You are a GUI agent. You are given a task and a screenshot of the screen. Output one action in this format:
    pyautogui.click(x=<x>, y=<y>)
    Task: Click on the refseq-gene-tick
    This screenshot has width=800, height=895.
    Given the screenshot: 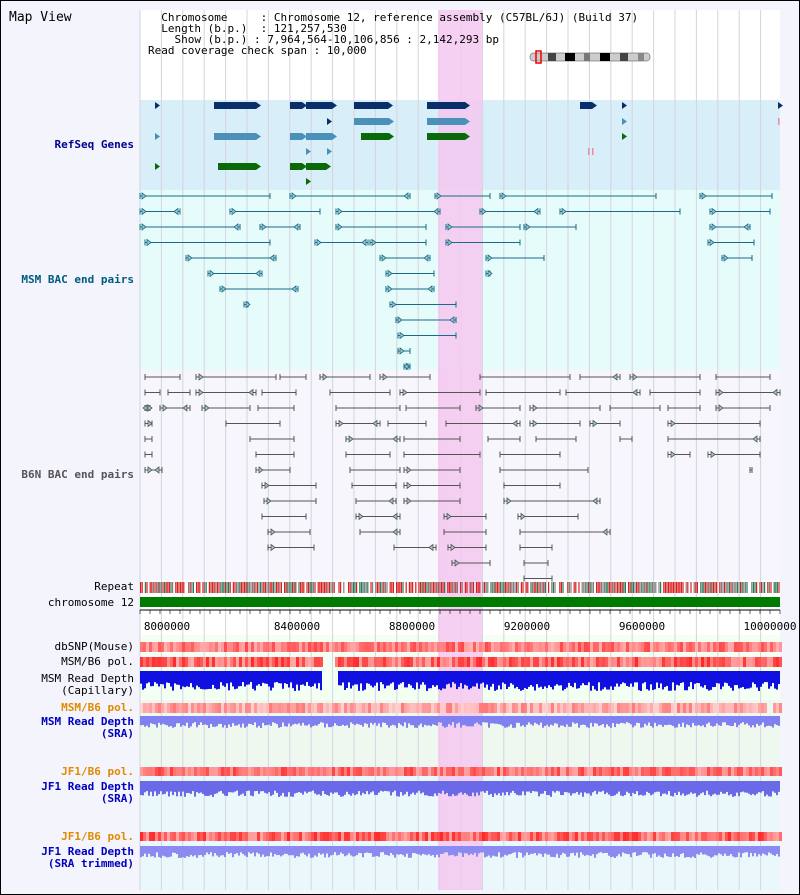 What is the action you would take?
    pyautogui.click(x=329, y=121)
    